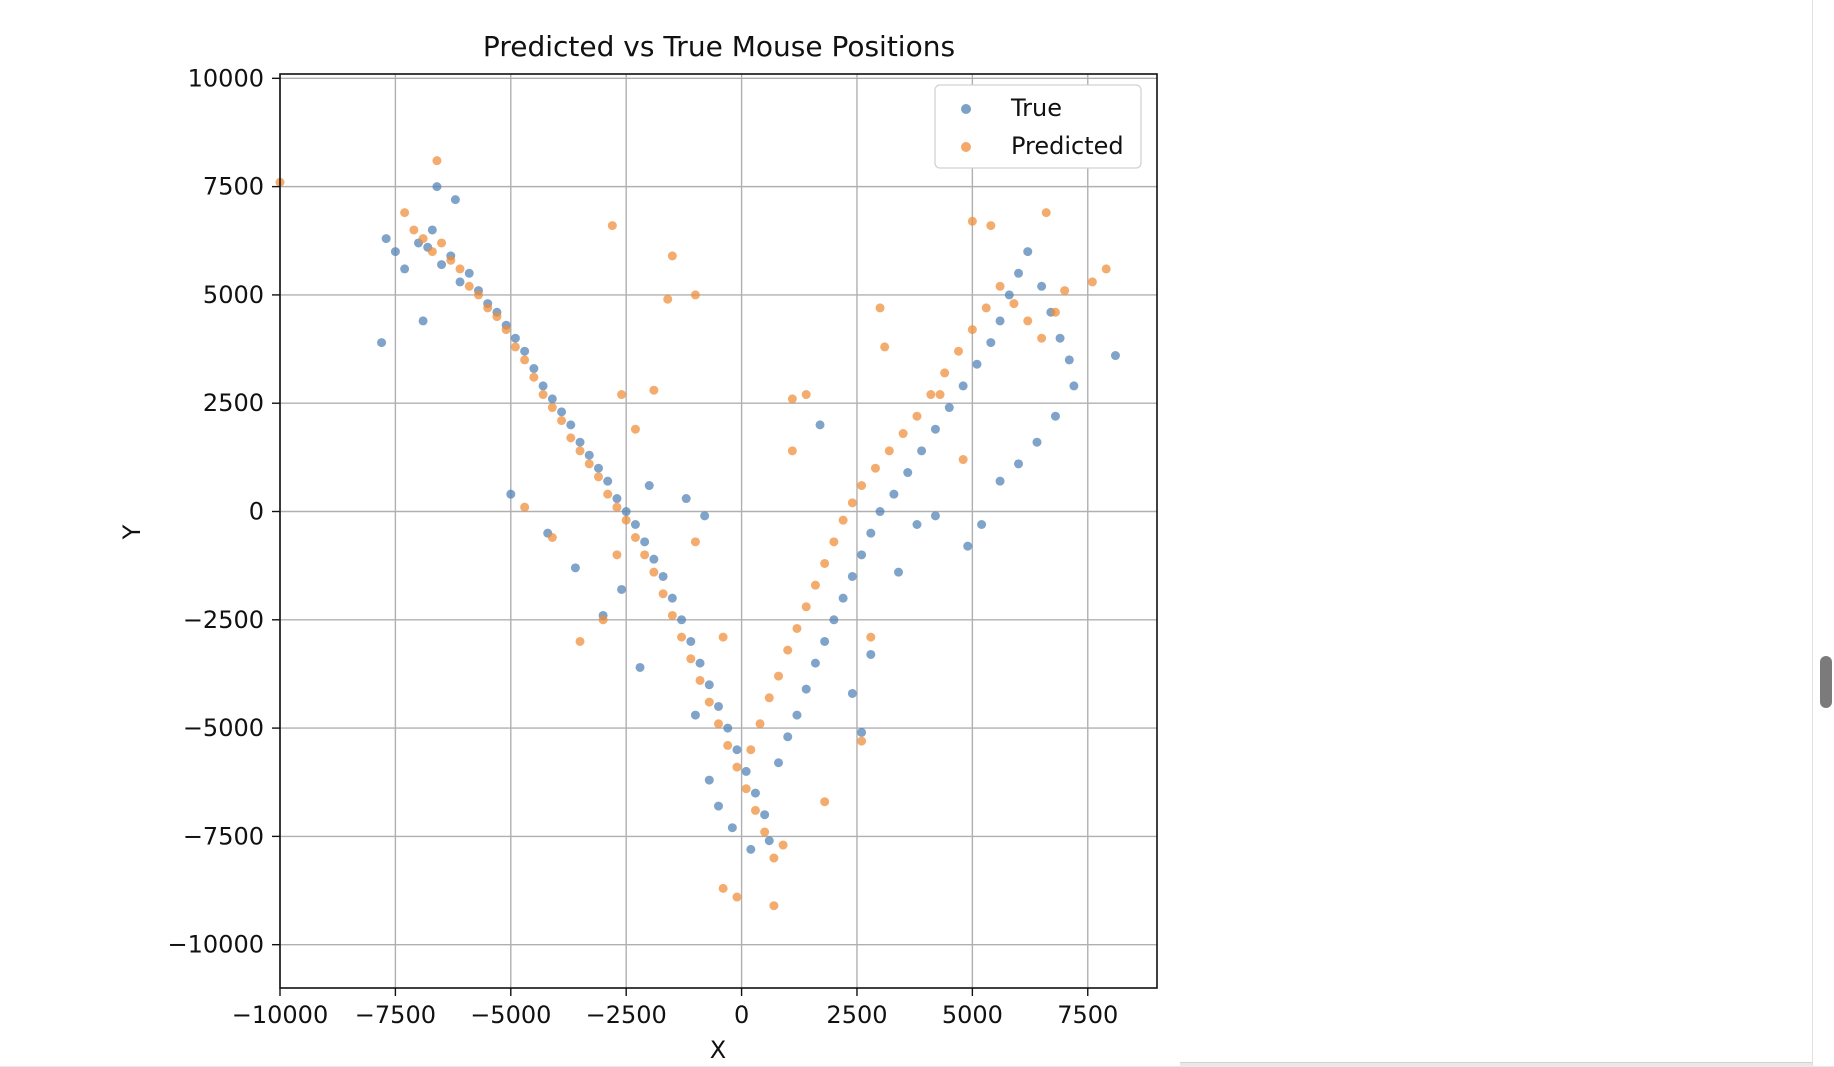  I want to click on vertical-scrollbar, so click(1823, 533).